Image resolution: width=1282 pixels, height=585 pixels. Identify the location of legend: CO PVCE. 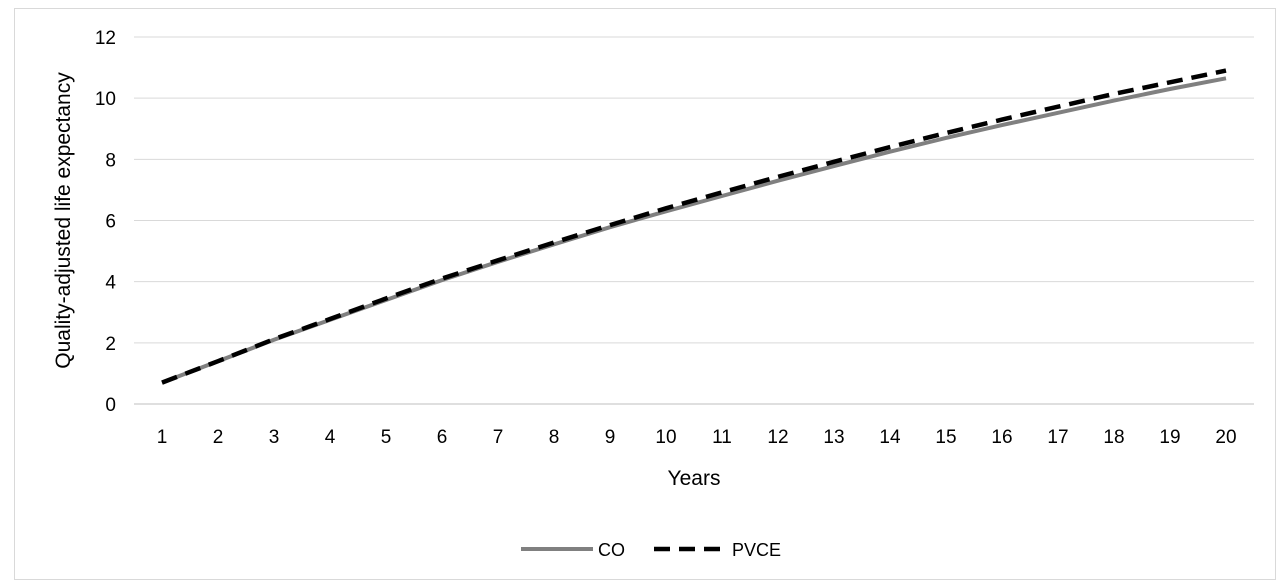
(651, 550).